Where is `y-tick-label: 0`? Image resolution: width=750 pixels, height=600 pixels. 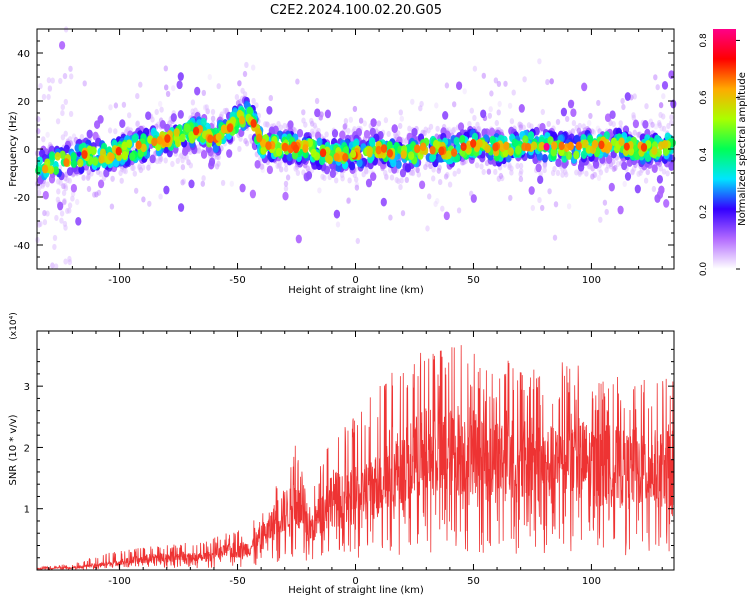
y-tick-label: 0 is located at coordinates (27, 150).